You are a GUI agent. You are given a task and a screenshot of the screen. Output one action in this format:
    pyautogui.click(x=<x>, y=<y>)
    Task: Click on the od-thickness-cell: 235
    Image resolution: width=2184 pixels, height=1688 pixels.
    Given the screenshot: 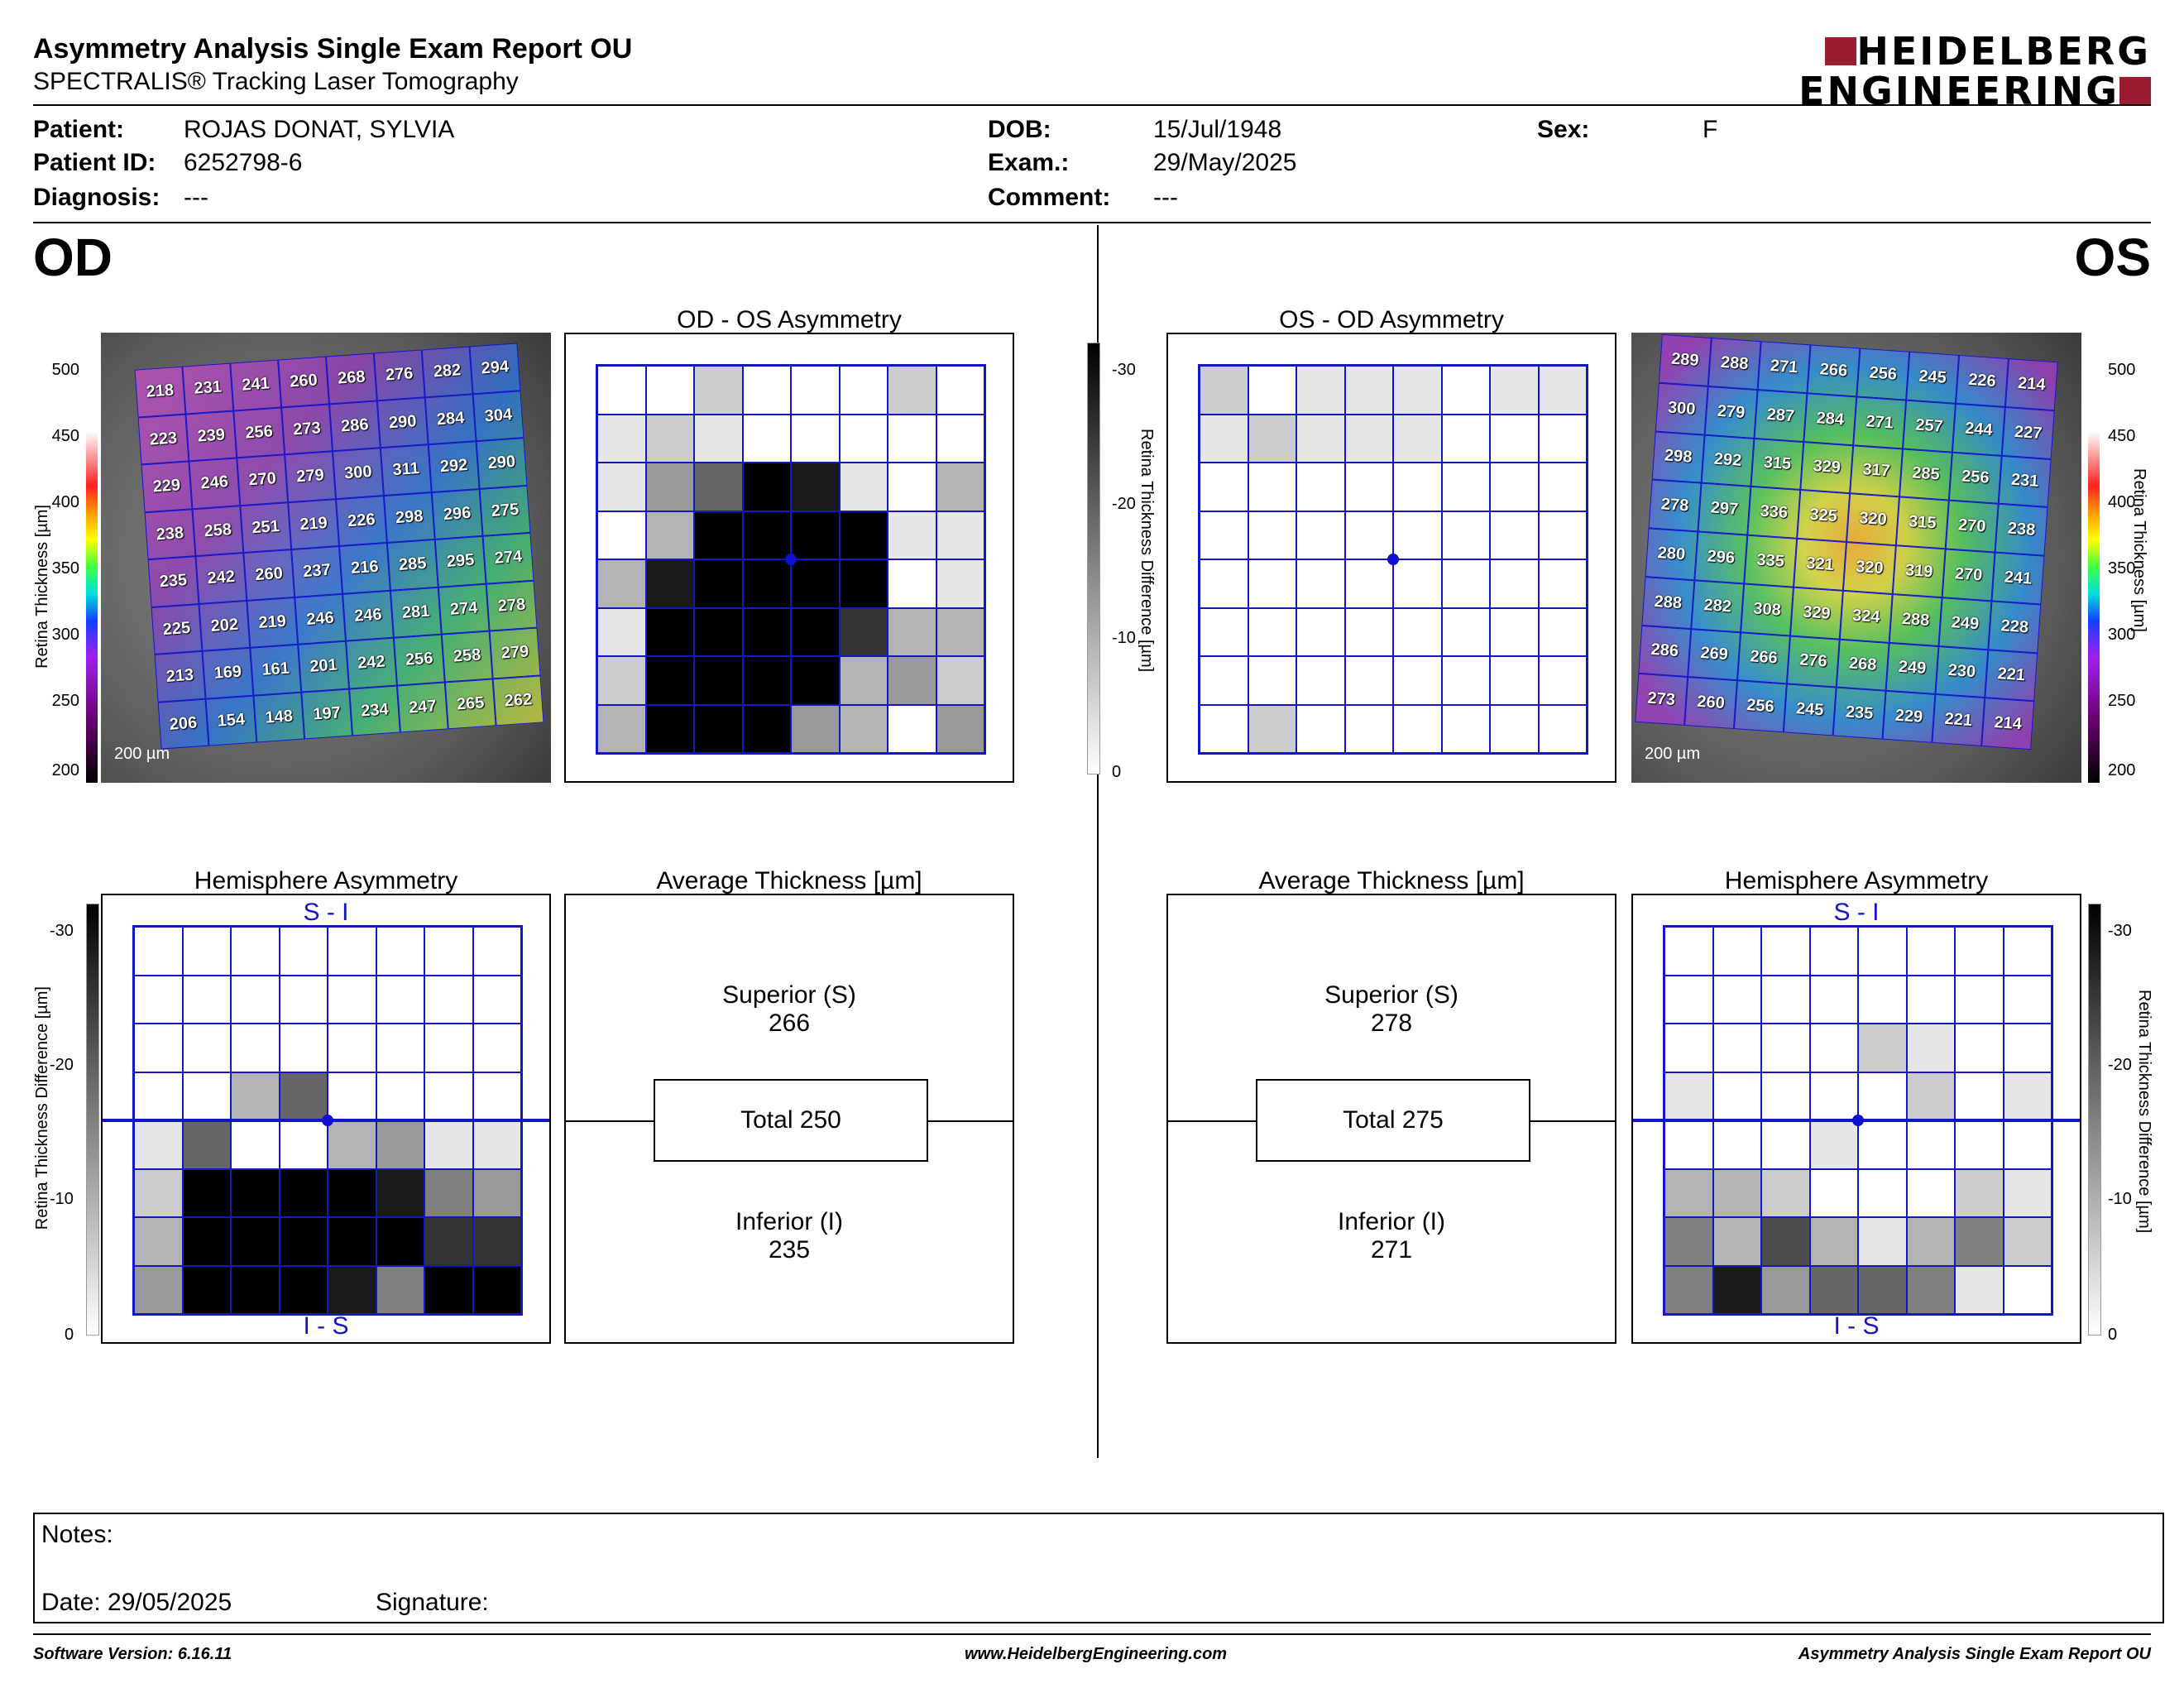 What is the action you would take?
    pyautogui.click(x=173, y=581)
    